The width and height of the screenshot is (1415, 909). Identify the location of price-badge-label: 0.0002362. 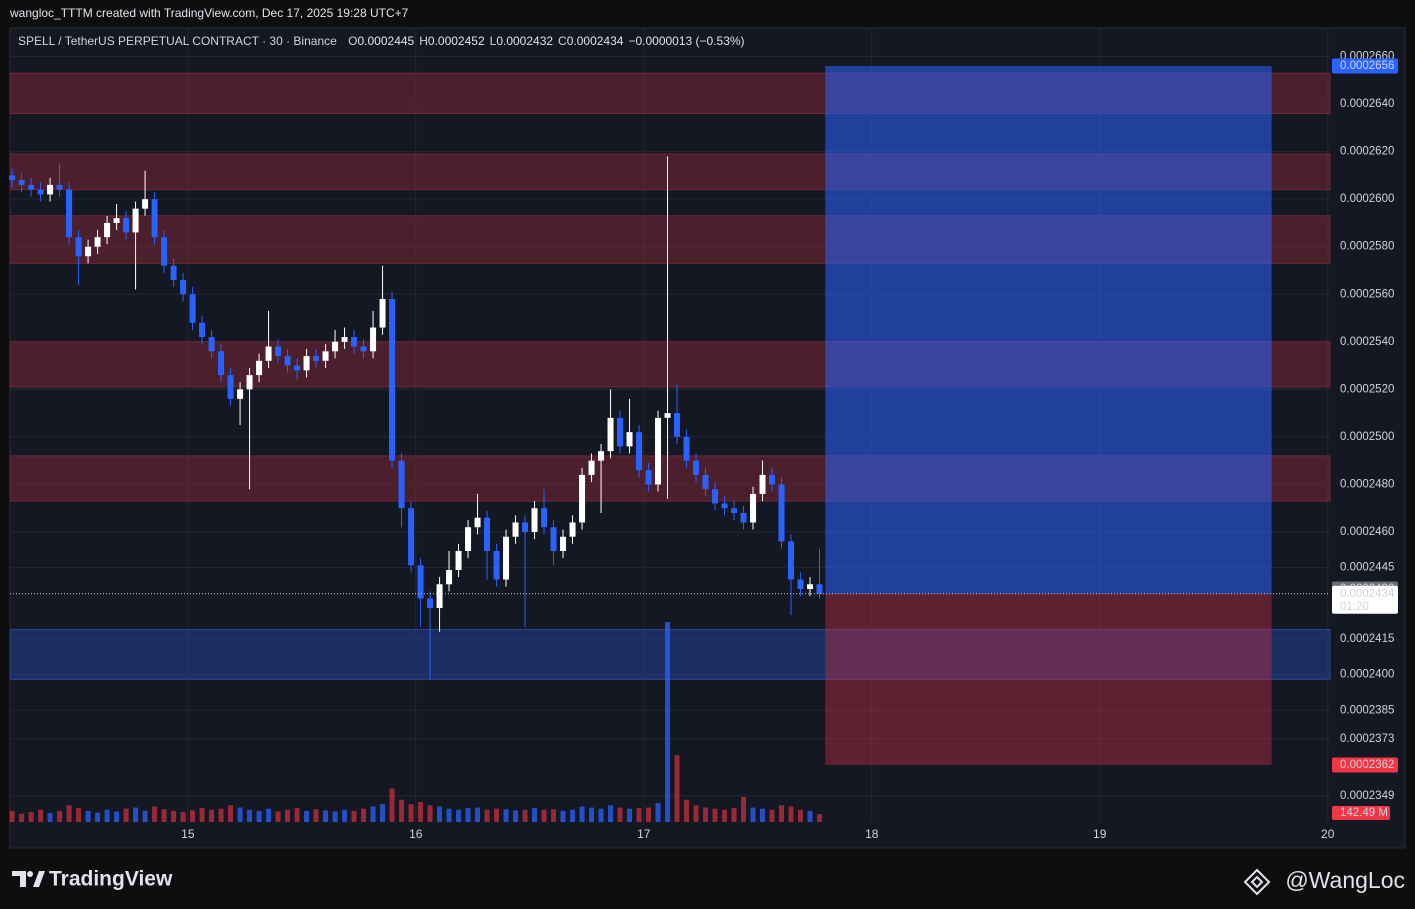
(1367, 765).